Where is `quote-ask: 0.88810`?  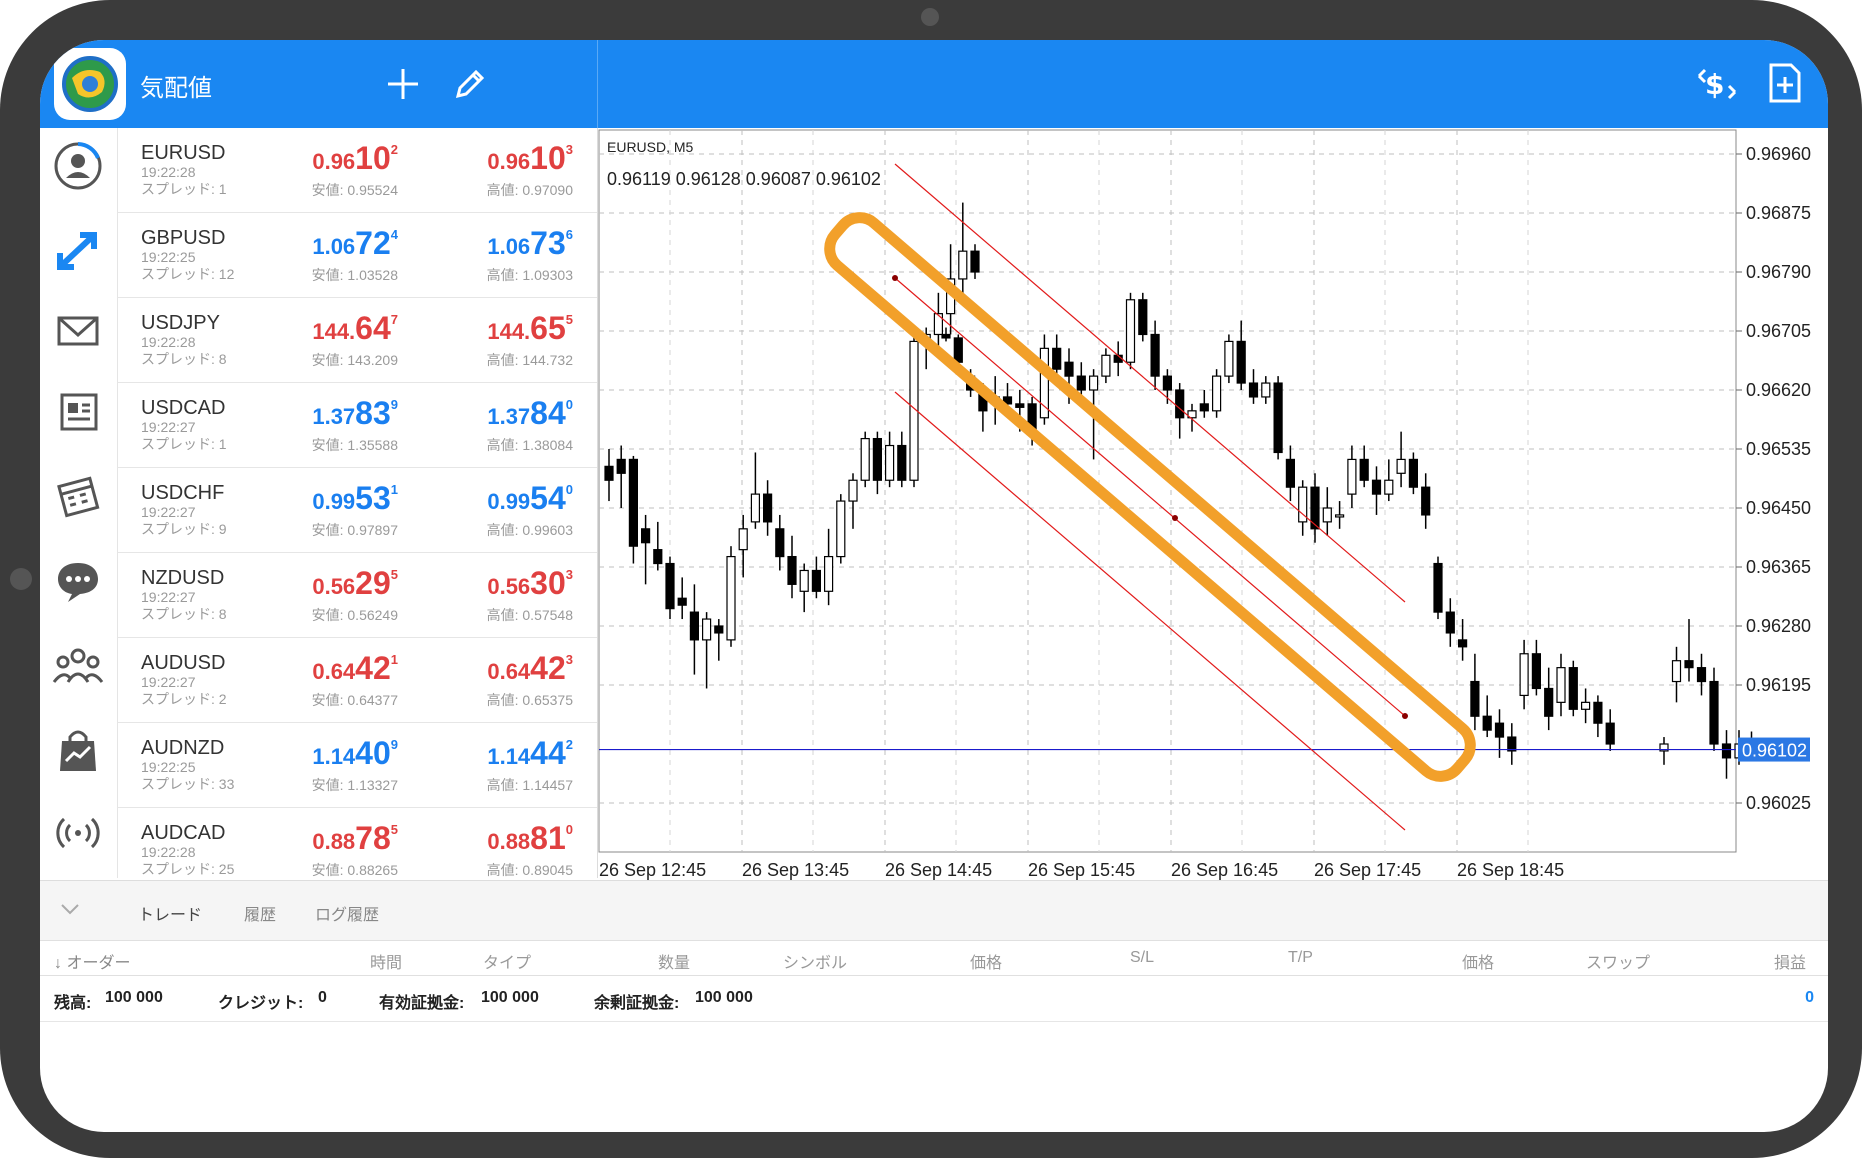 quote-ask: 0.88810 is located at coordinates (530, 838).